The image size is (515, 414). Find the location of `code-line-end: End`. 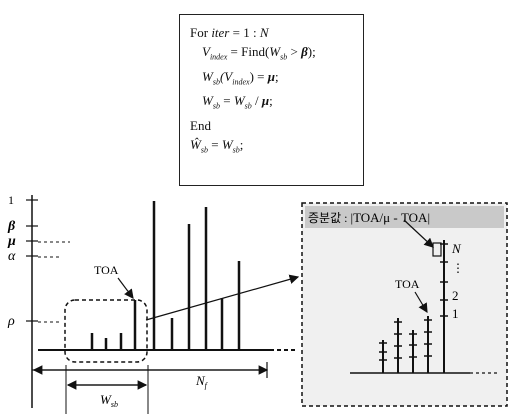

code-line-end: End is located at coordinates (271, 125).